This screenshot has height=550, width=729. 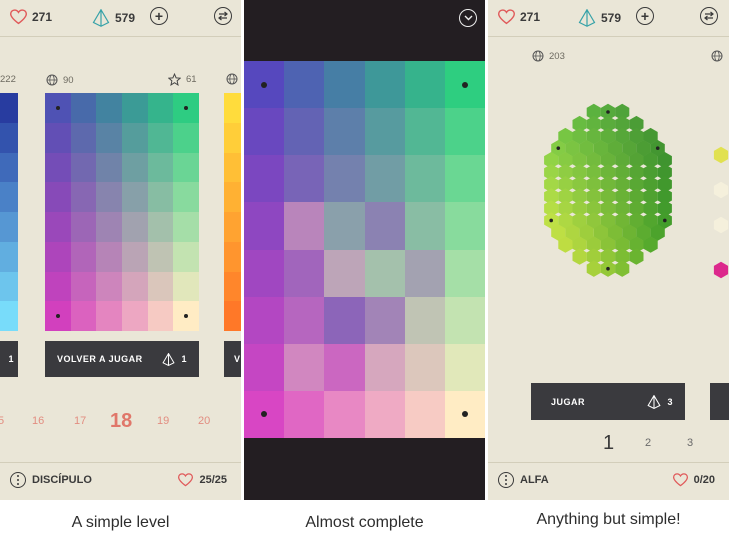 I want to click on puzzle-preview-grid, so click(x=122, y=212).